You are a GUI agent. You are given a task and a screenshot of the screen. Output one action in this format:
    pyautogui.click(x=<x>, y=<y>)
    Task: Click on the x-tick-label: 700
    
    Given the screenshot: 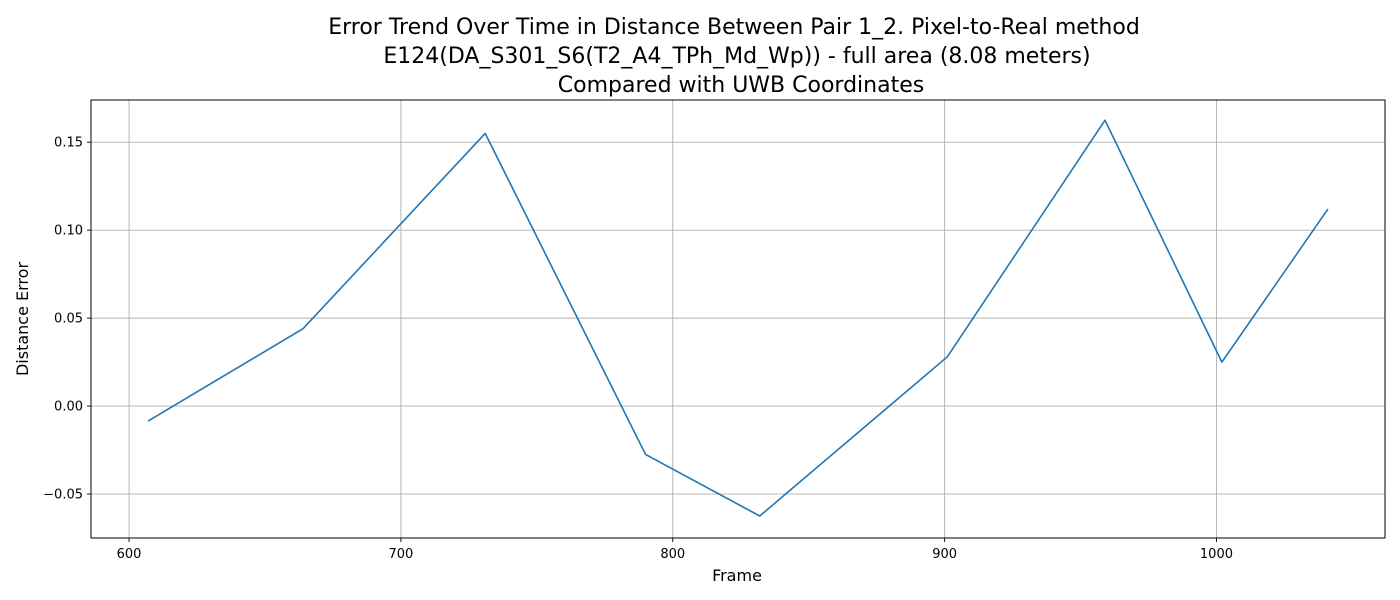 What is the action you would take?
    pyautogui.click(x=400, y=554)
    